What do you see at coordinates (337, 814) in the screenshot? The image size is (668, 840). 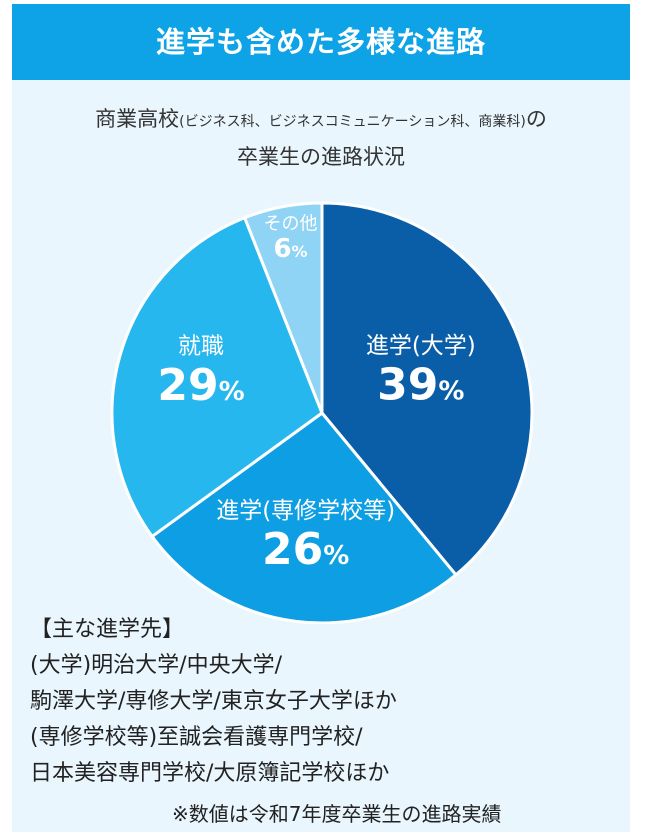 I see `footnote: ※数値は令和7年度卒業生の進路実績` at bounding box center [337, 814].